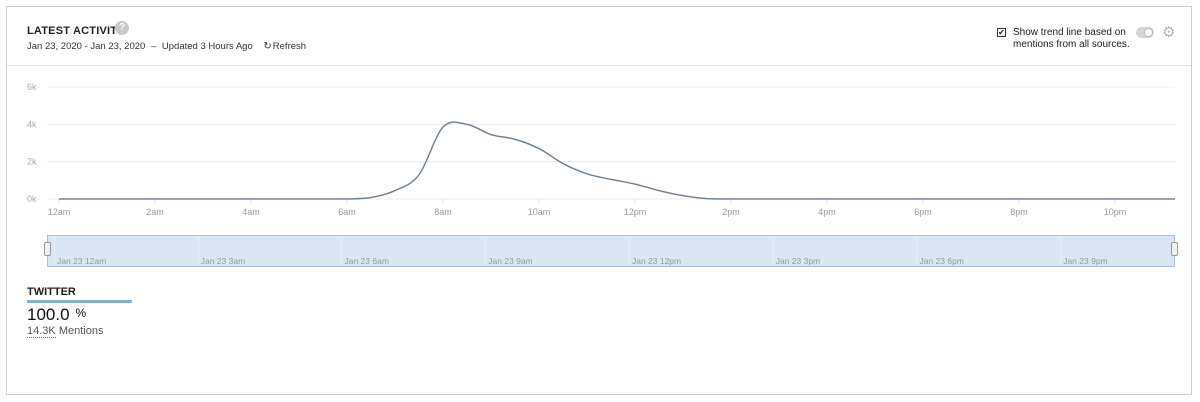 This screenshot has width=1200, height=402. What do you see at coordinates (510, 261) in the screenshot?
I see `navigator-label: Jan 23 9am` at bounding box center [510, 261].